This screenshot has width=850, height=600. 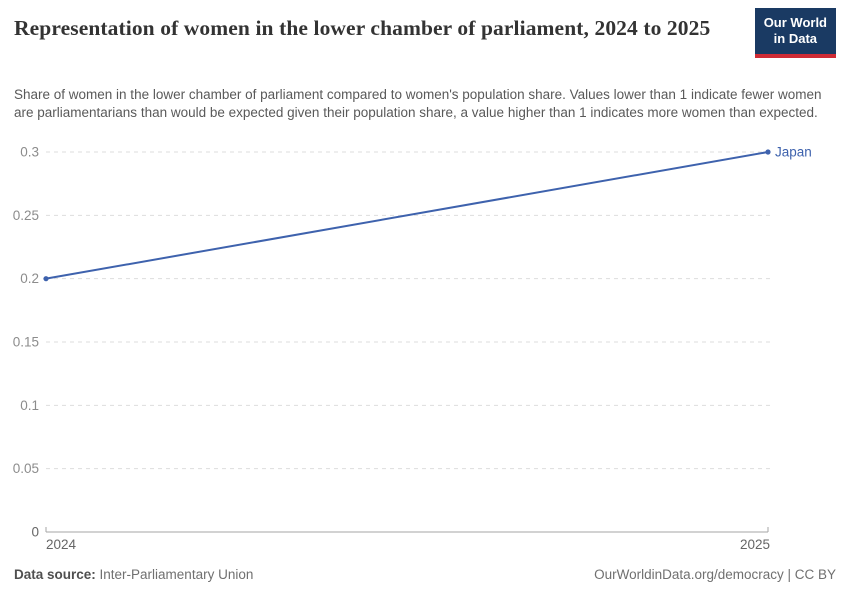 I want to click on data-source-label: Data source:, so click(x=57, y=574).